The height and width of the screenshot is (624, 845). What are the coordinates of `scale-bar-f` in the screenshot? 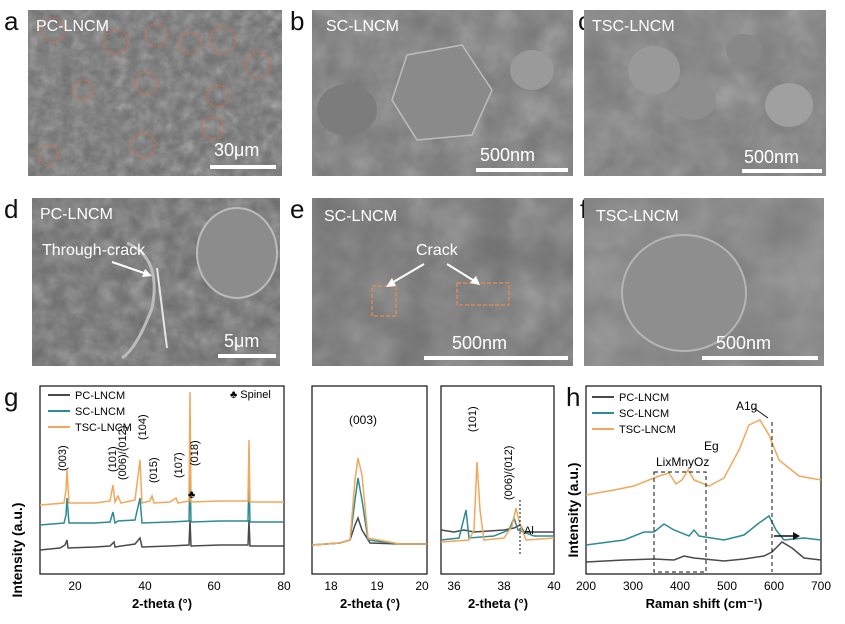 It's located at (760, 358).